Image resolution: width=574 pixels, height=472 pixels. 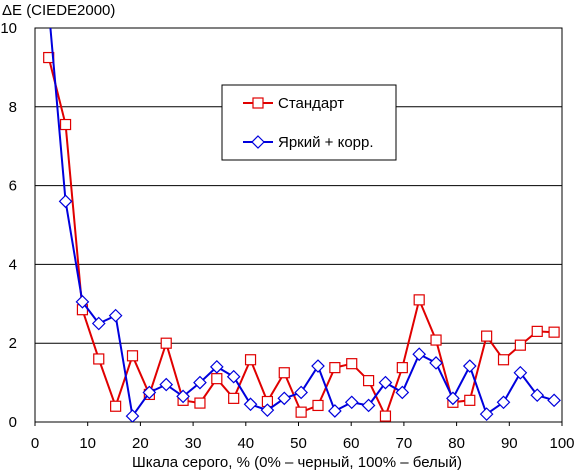 I want to click on x-tick-labels: 0 10 20 30 40 50 60 70 80 90 100, so click(x=302, y=437).